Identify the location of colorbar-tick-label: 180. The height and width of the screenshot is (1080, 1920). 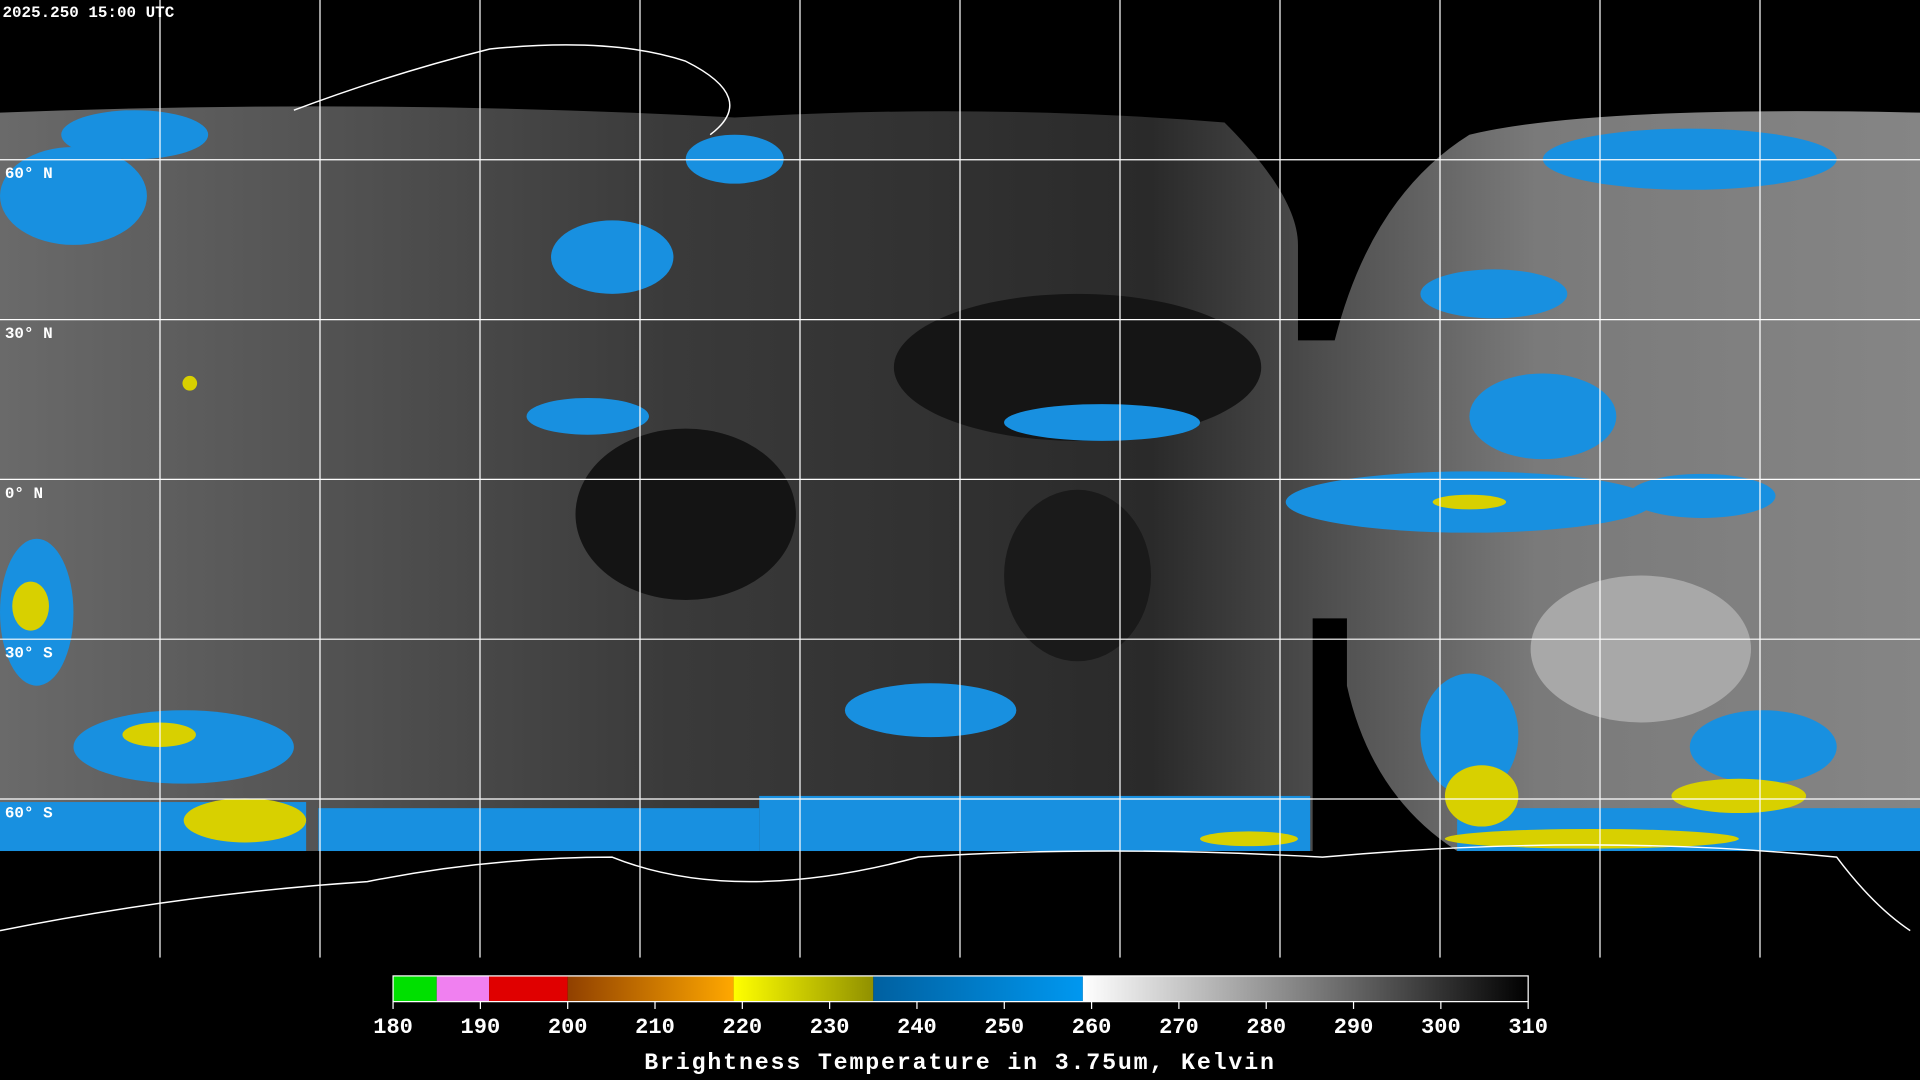
(393, 1027).